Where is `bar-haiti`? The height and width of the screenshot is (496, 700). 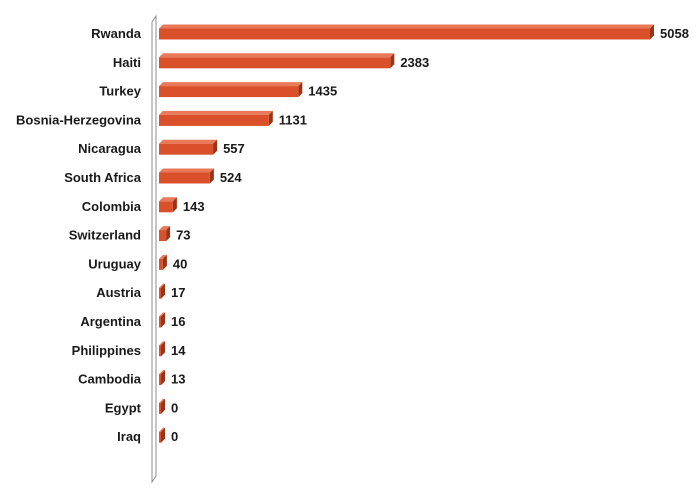
bar-haiti is located at coordinates (277, 61).